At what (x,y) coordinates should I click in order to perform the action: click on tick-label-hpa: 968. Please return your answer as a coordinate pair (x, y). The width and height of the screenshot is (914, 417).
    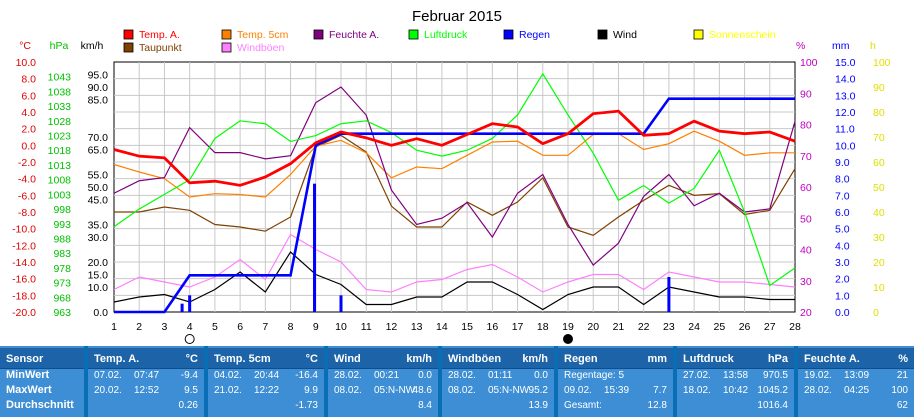
    Looking at the image, I should click on (62, 298).